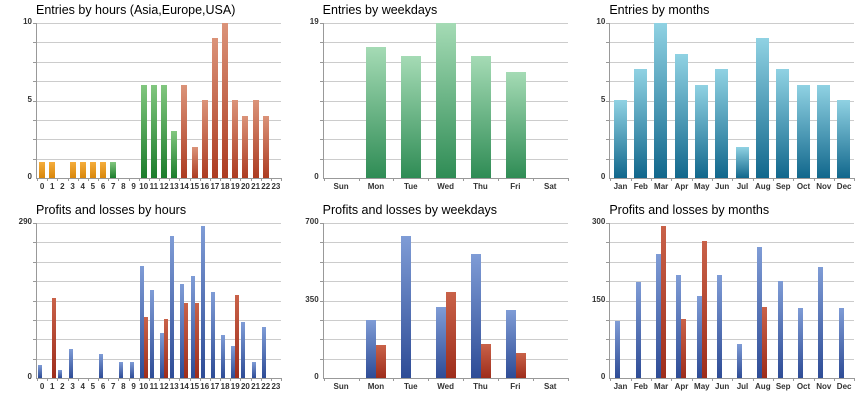 Image resolution: width=860 pixels, height=400 pixels. I want to click on bar-profits-tue, so click(405, 307).